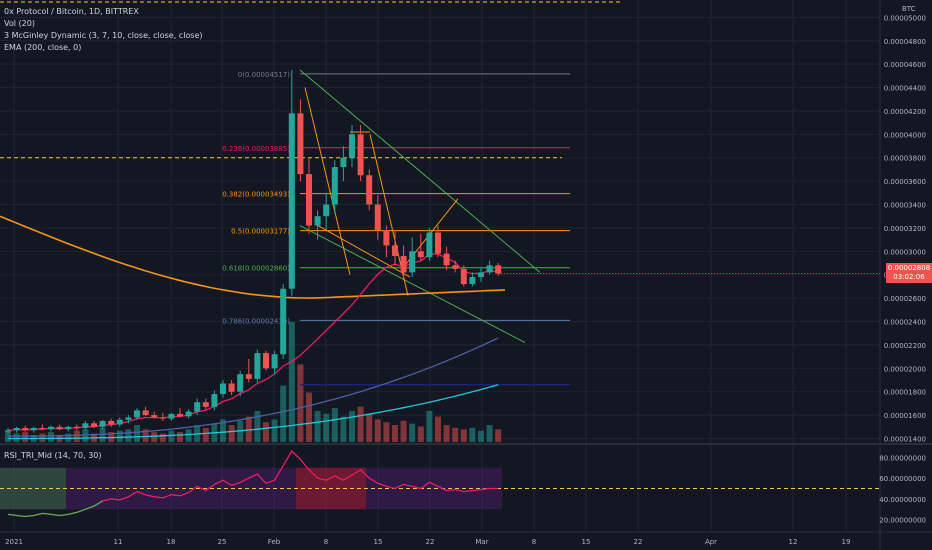  I want to click on time-tick-label: 11, so click(118, 542).